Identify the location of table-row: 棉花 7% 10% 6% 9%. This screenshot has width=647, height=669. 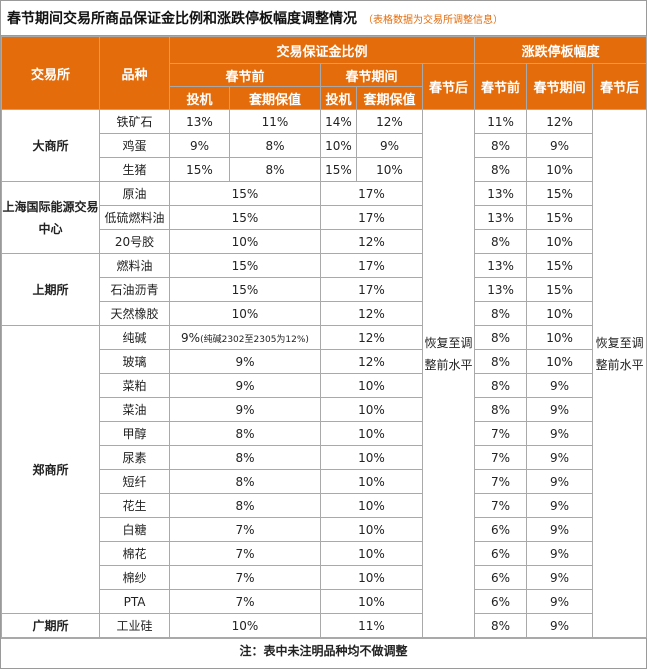
(324, 553).